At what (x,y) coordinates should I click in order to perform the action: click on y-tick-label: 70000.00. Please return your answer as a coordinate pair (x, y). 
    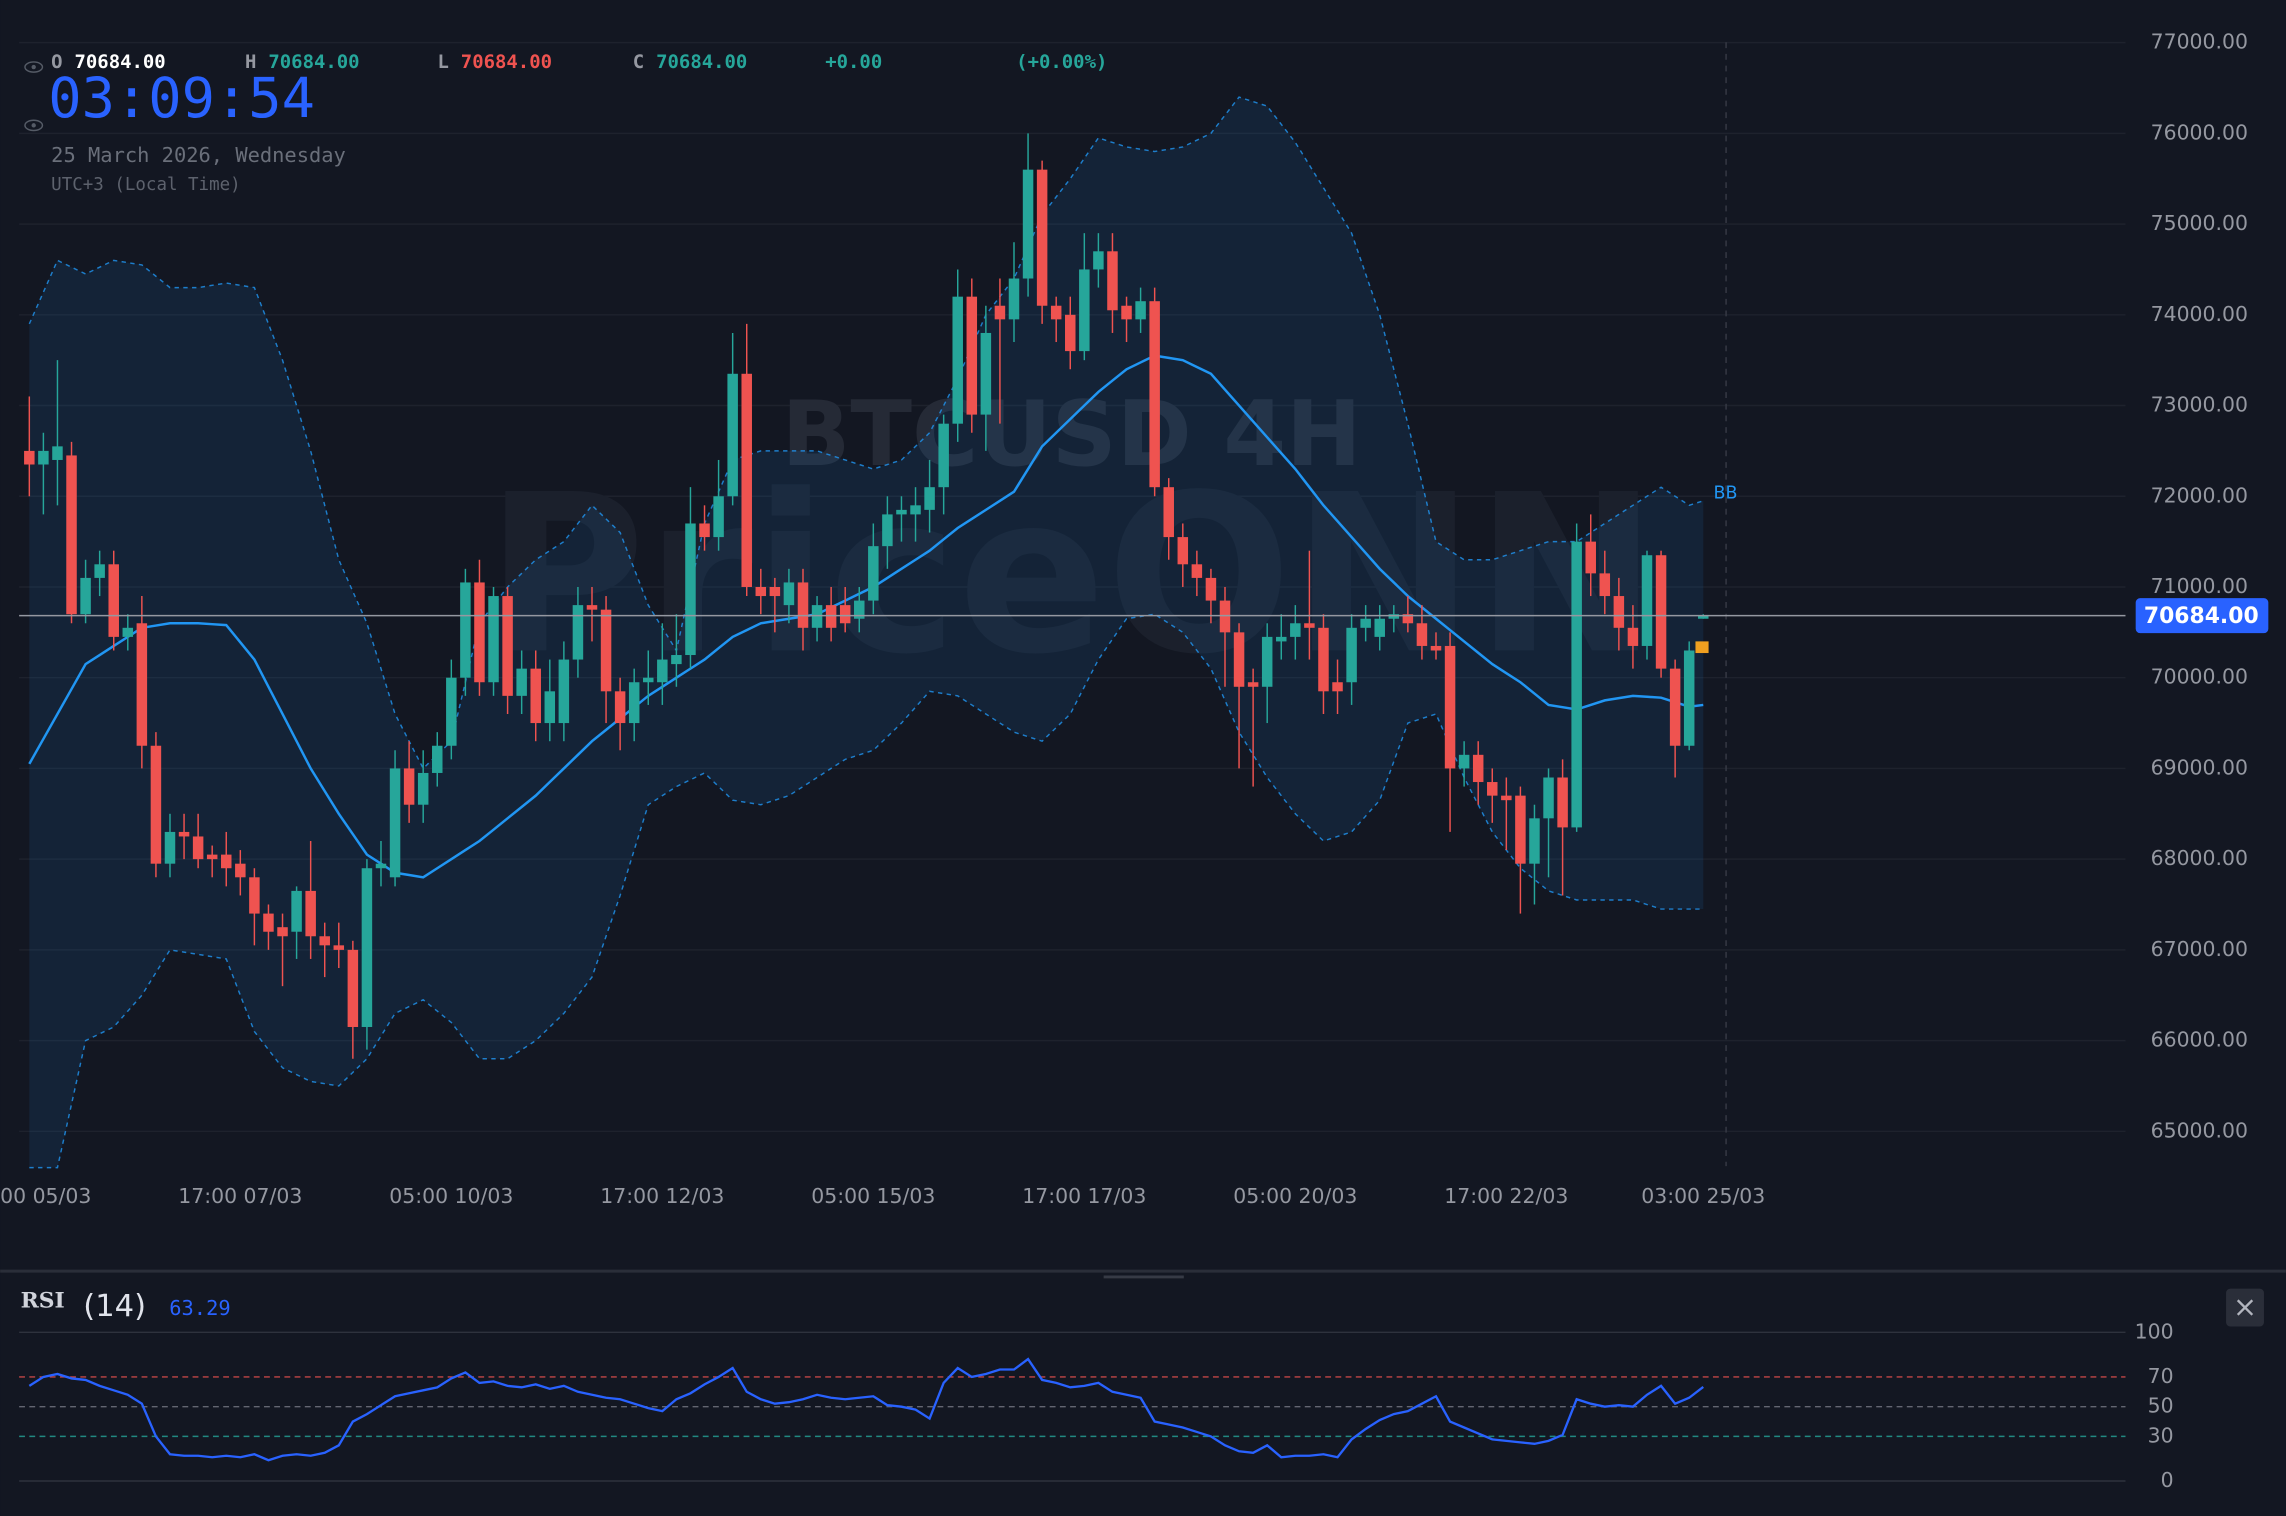
    Looking at the image, I should click on (2199, 677).